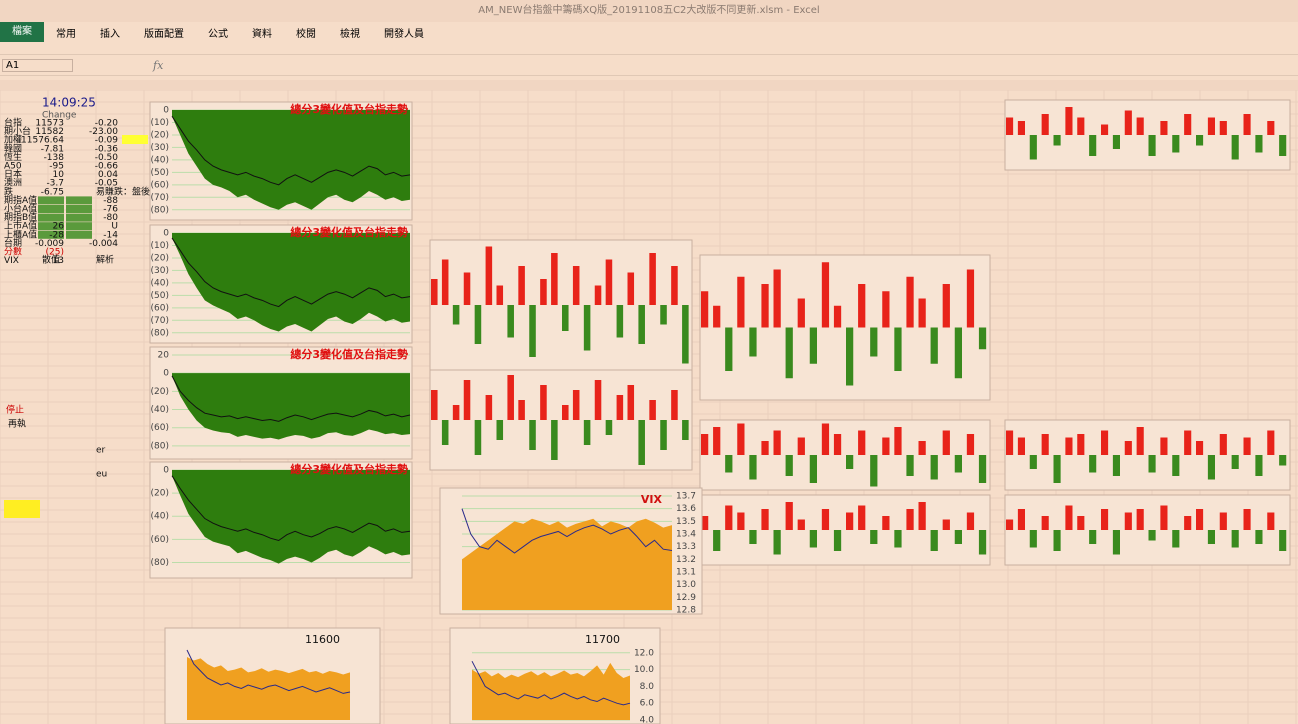 This screenshot has width=1298, height=724. What do you see at coordinates (160, 185) in the screenshot?
I see `y-tick-label: (60)` at bounding box center [160, 185].